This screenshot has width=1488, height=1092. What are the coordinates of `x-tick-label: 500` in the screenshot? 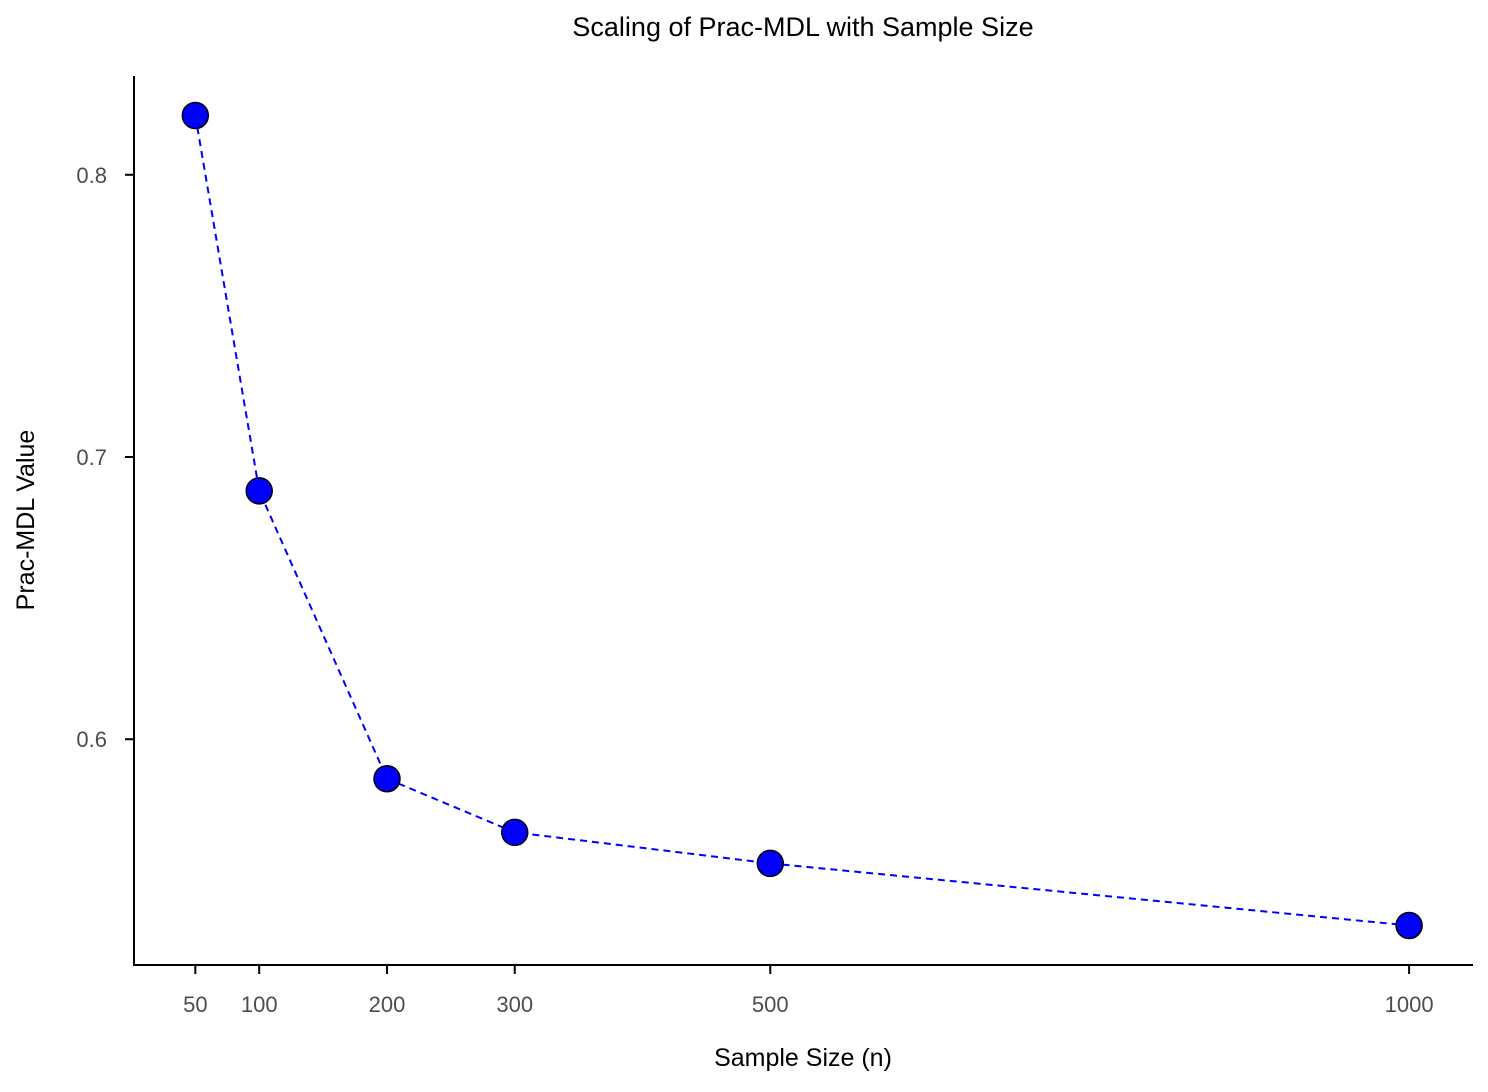 It's located at (770, 1004).